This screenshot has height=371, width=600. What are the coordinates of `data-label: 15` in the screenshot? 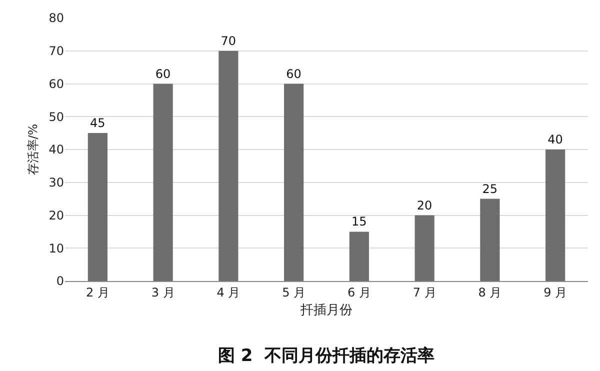 It's located at (359, 221).